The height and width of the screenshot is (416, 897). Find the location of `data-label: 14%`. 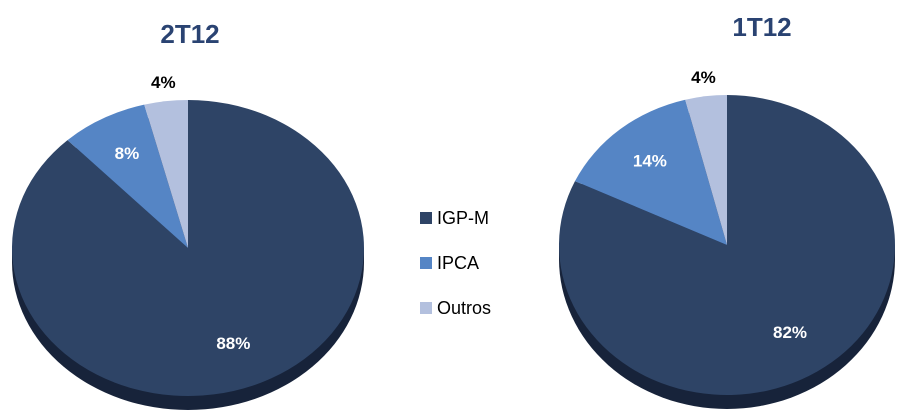

data-label: 14% is located at coordinates (650, 160).